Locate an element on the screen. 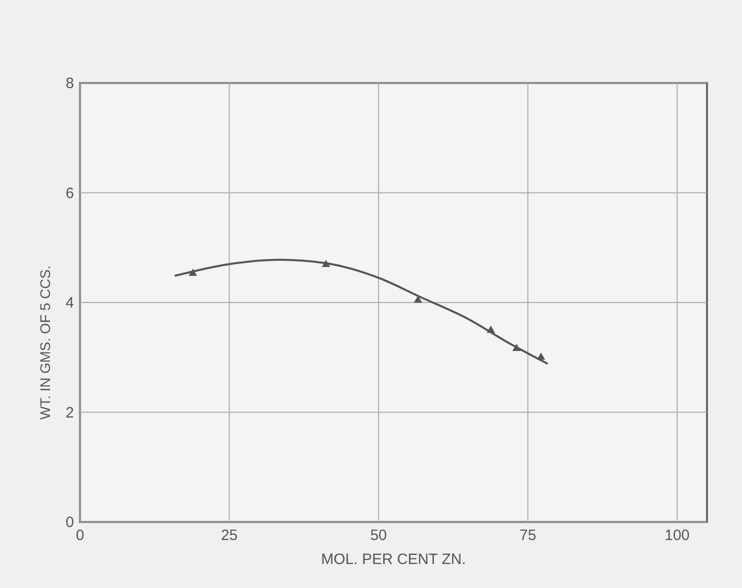  y-tick-label: 6 is located at coordinates (70, 193).